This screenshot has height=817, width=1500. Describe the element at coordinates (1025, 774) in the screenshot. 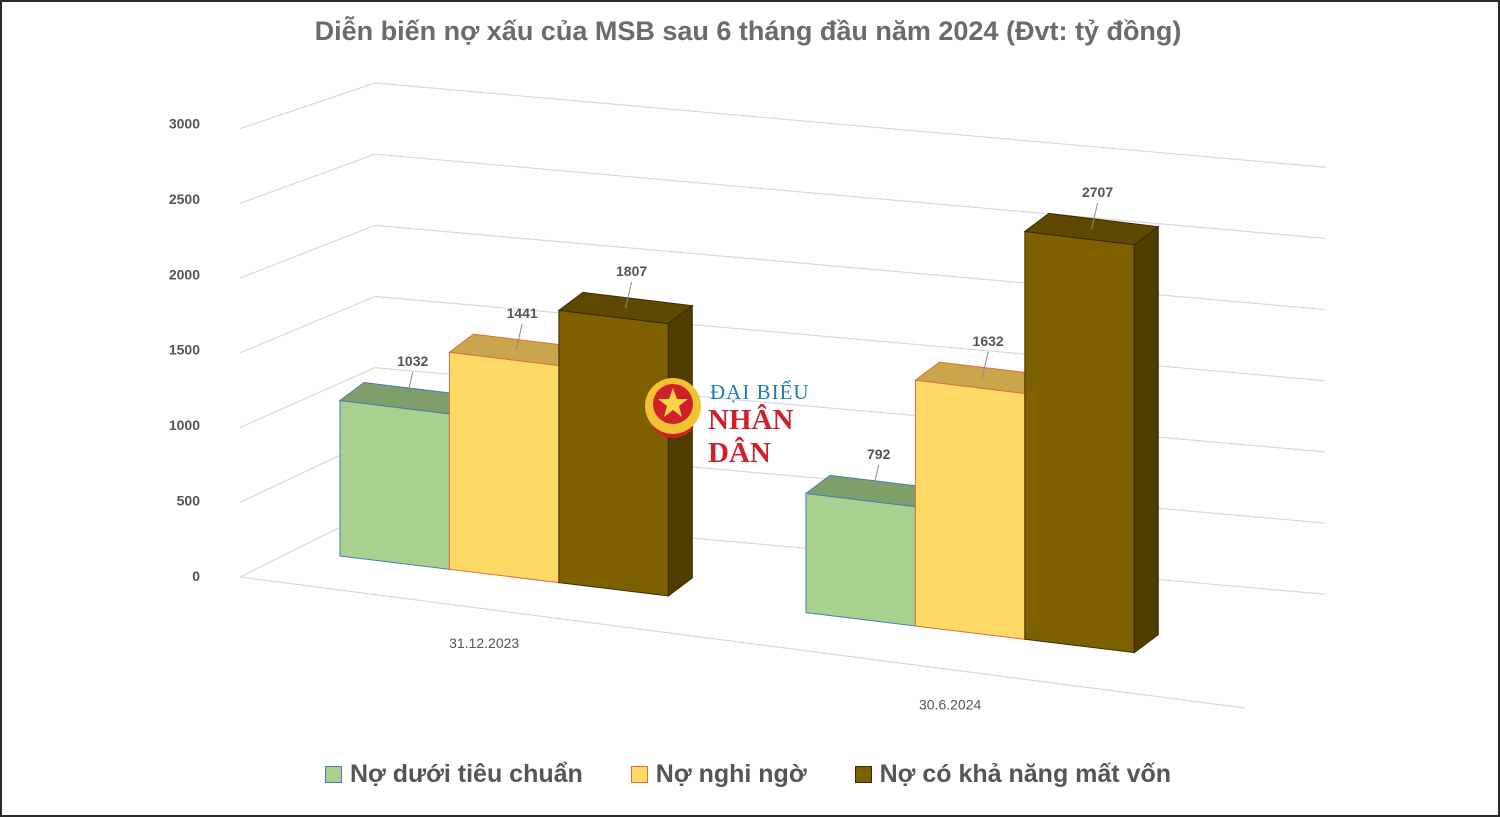

I see `legend-label: Nợ có khả năng mất vốn` at that location.